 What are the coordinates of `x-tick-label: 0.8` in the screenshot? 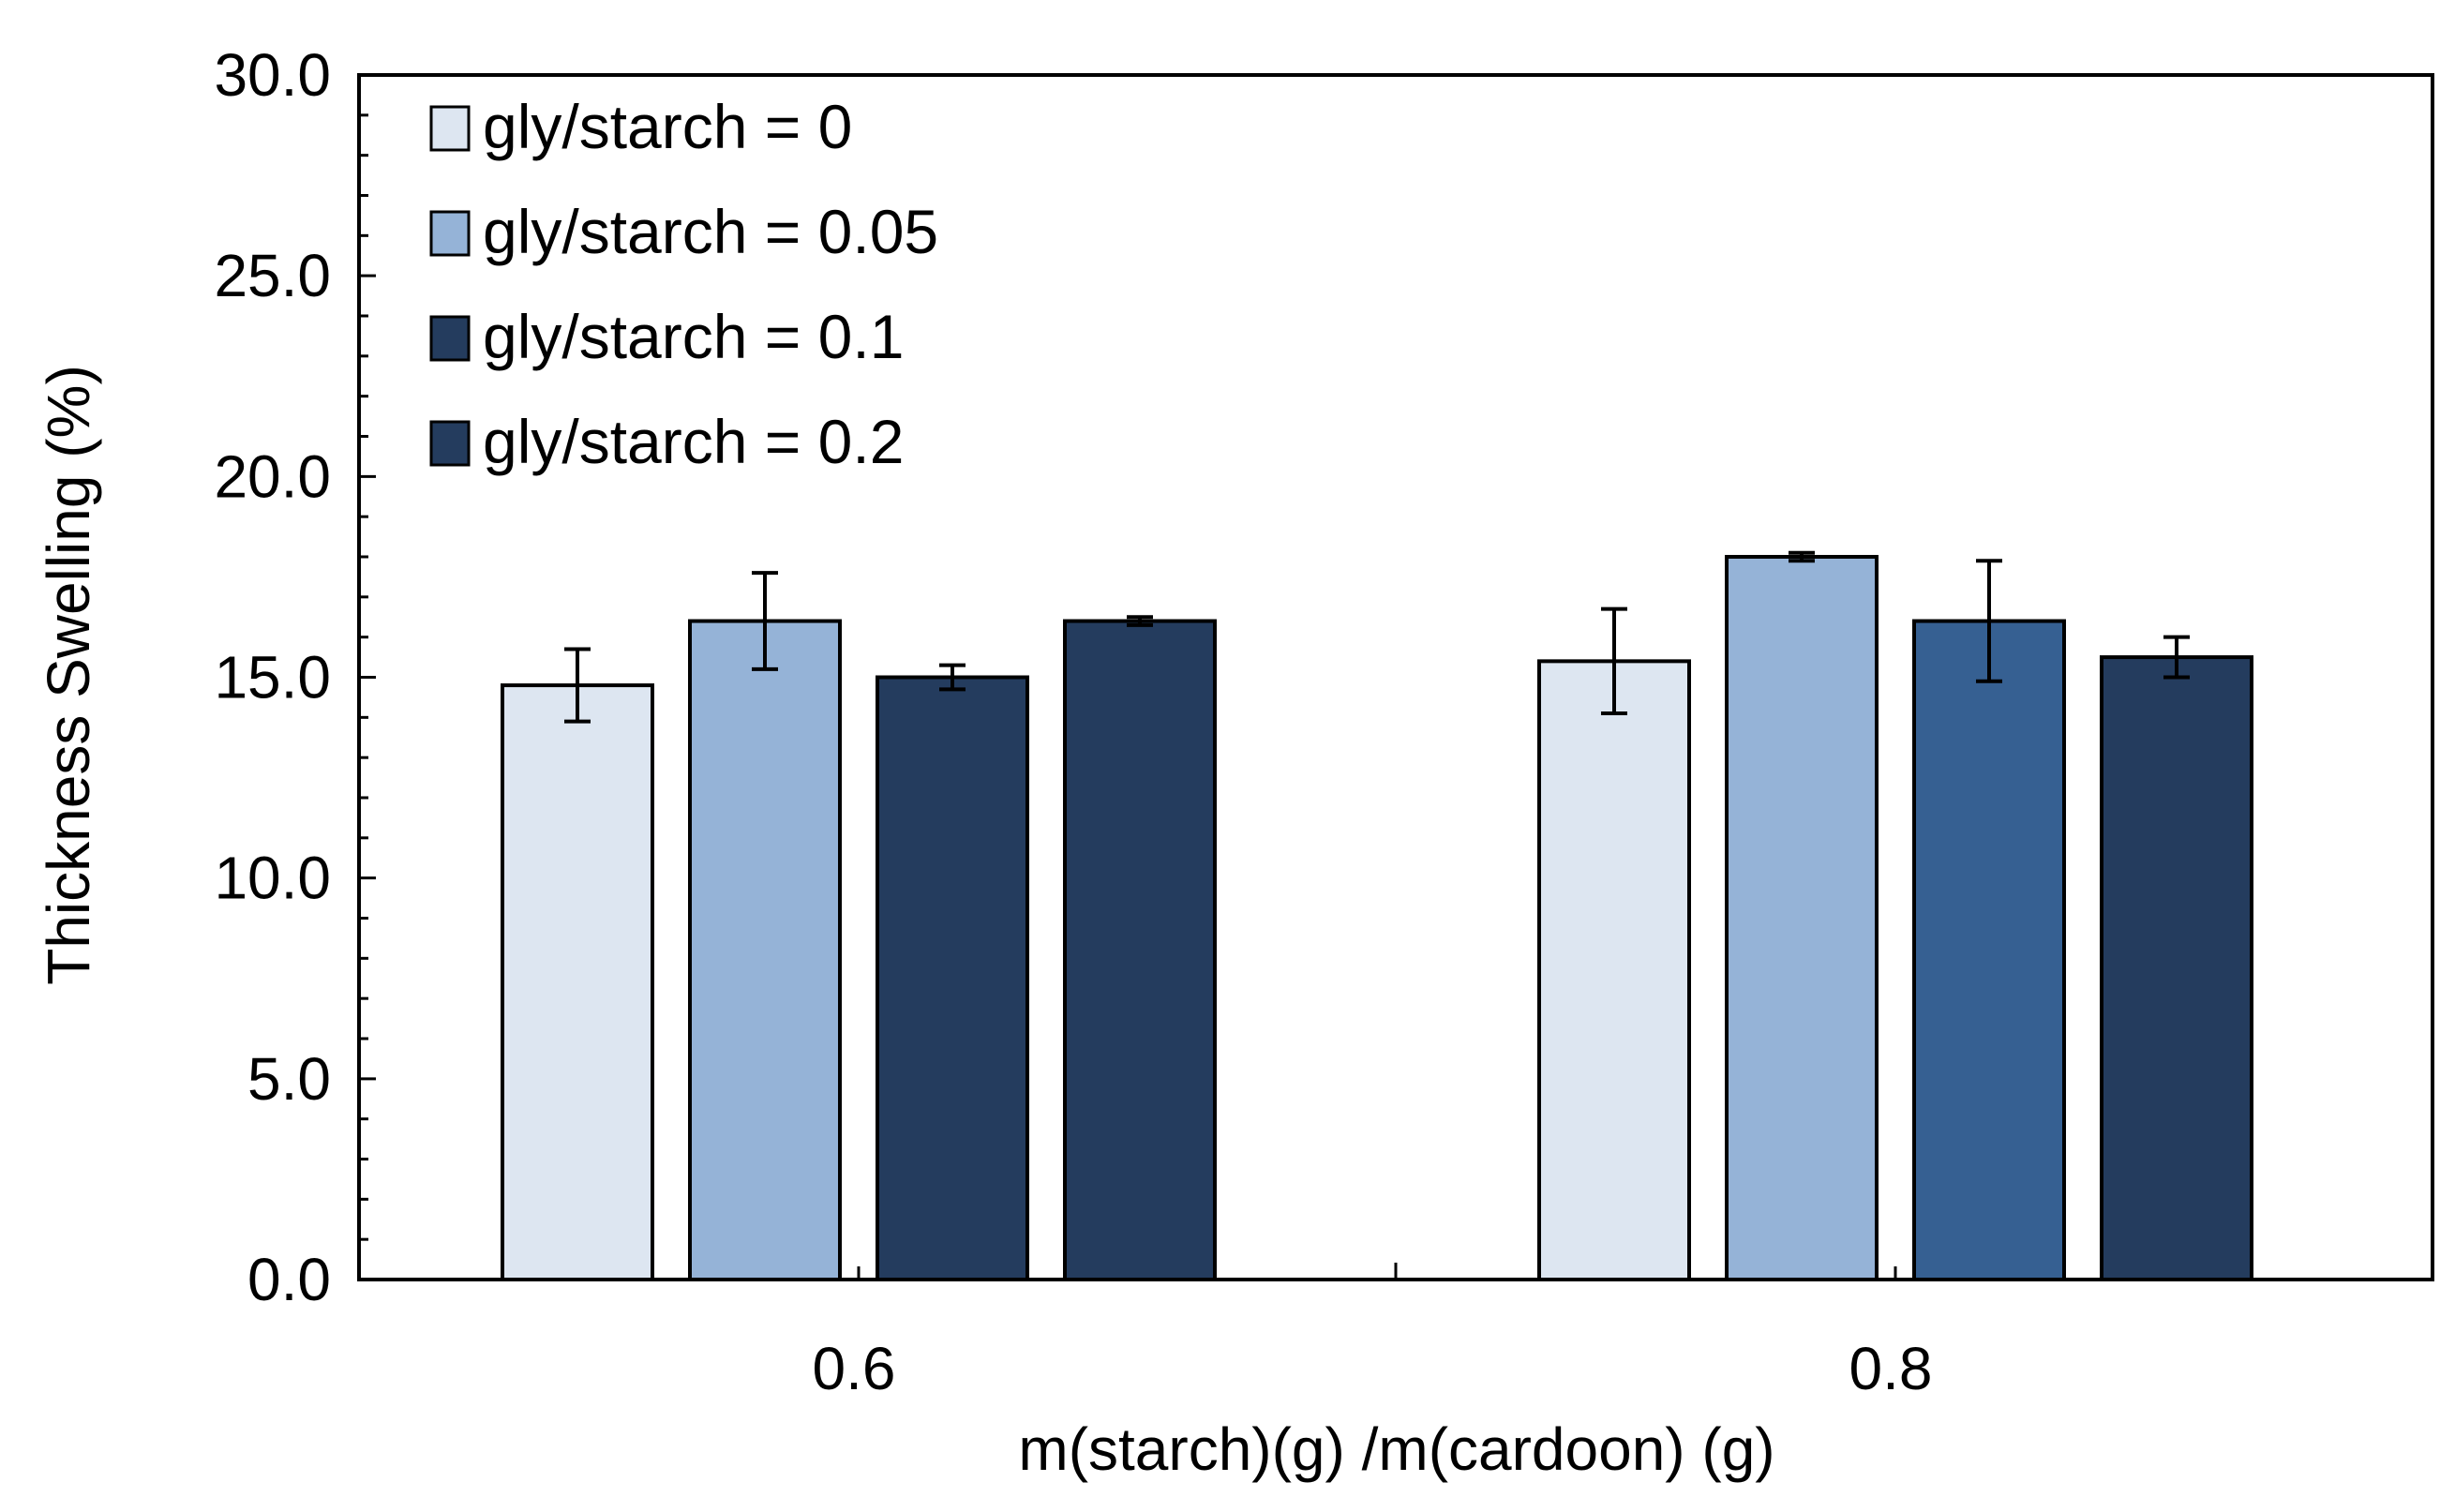 It's located at (1891, 1369).